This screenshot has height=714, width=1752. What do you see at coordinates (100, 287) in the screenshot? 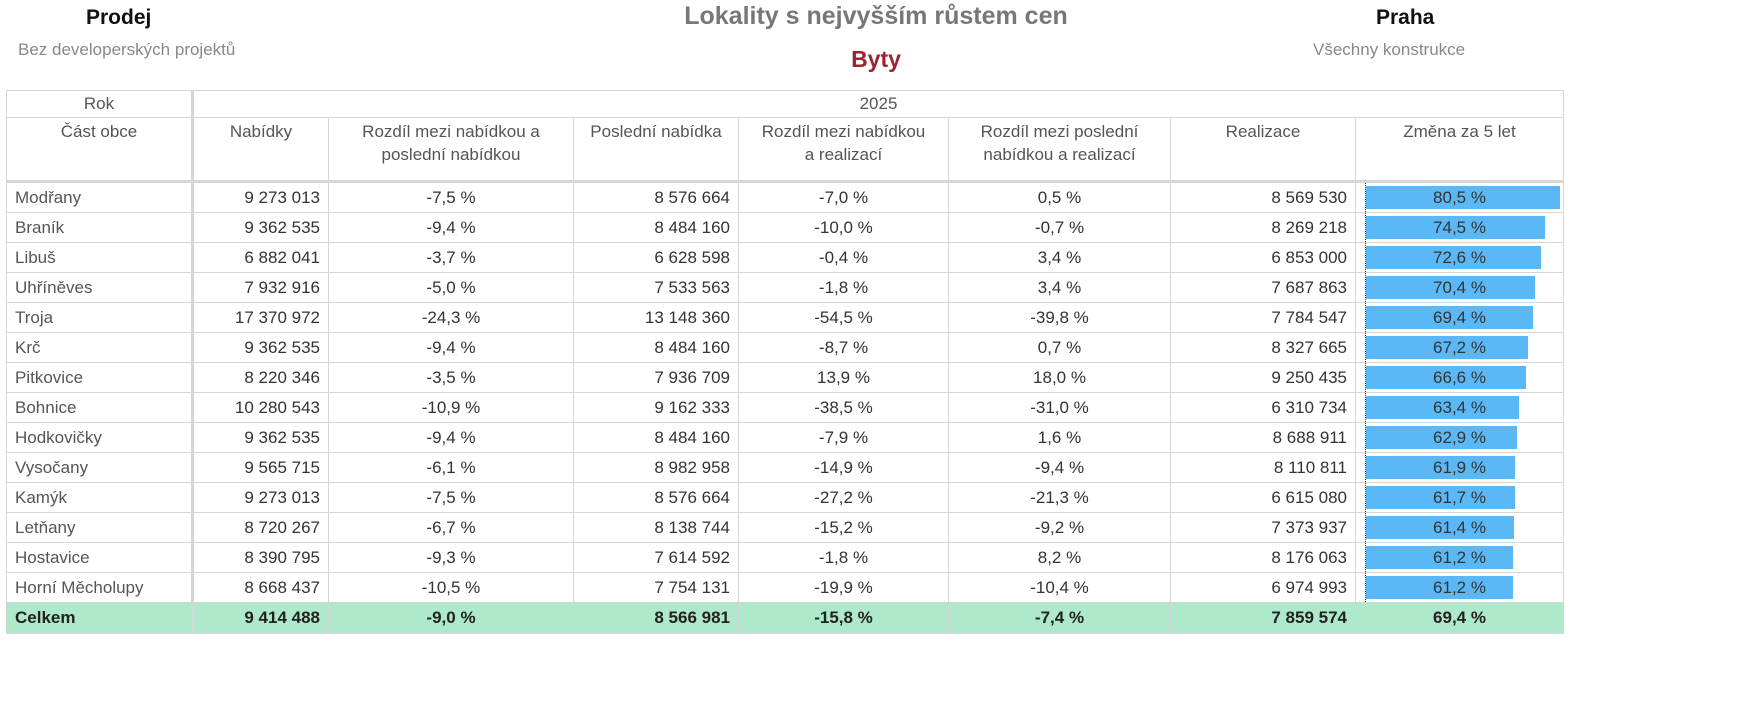
I see `cell-district: Uhříněves` at bounding box center [100, 287].